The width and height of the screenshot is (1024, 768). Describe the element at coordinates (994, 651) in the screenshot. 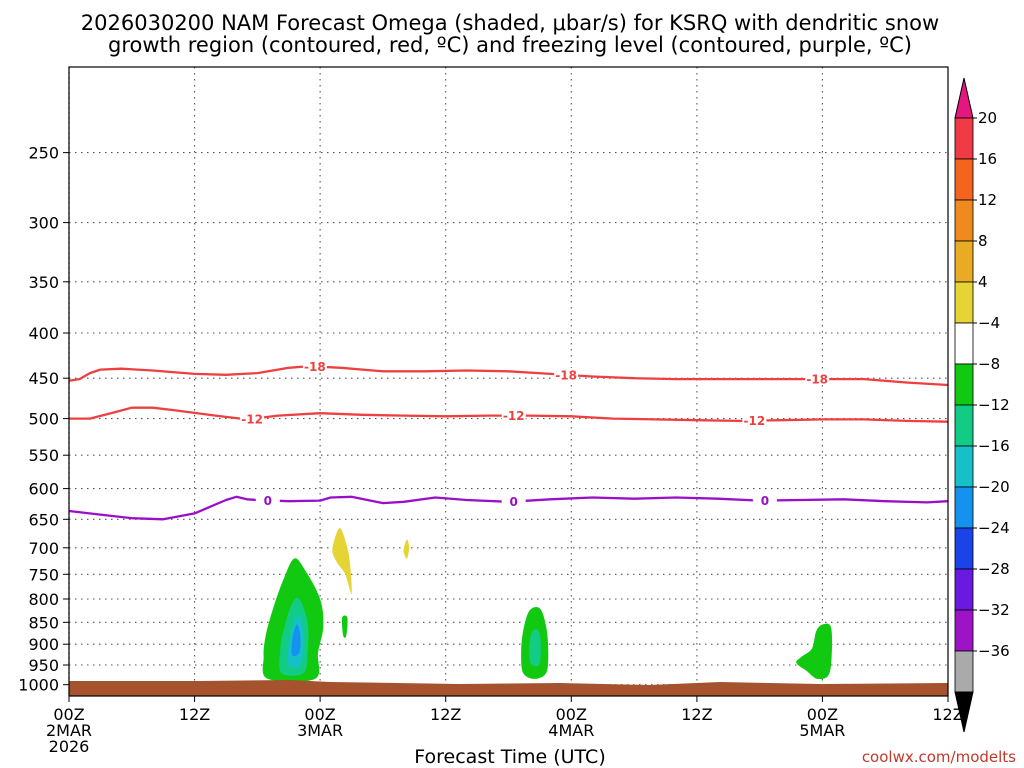

I see `colorbar-label: −36` at that location.